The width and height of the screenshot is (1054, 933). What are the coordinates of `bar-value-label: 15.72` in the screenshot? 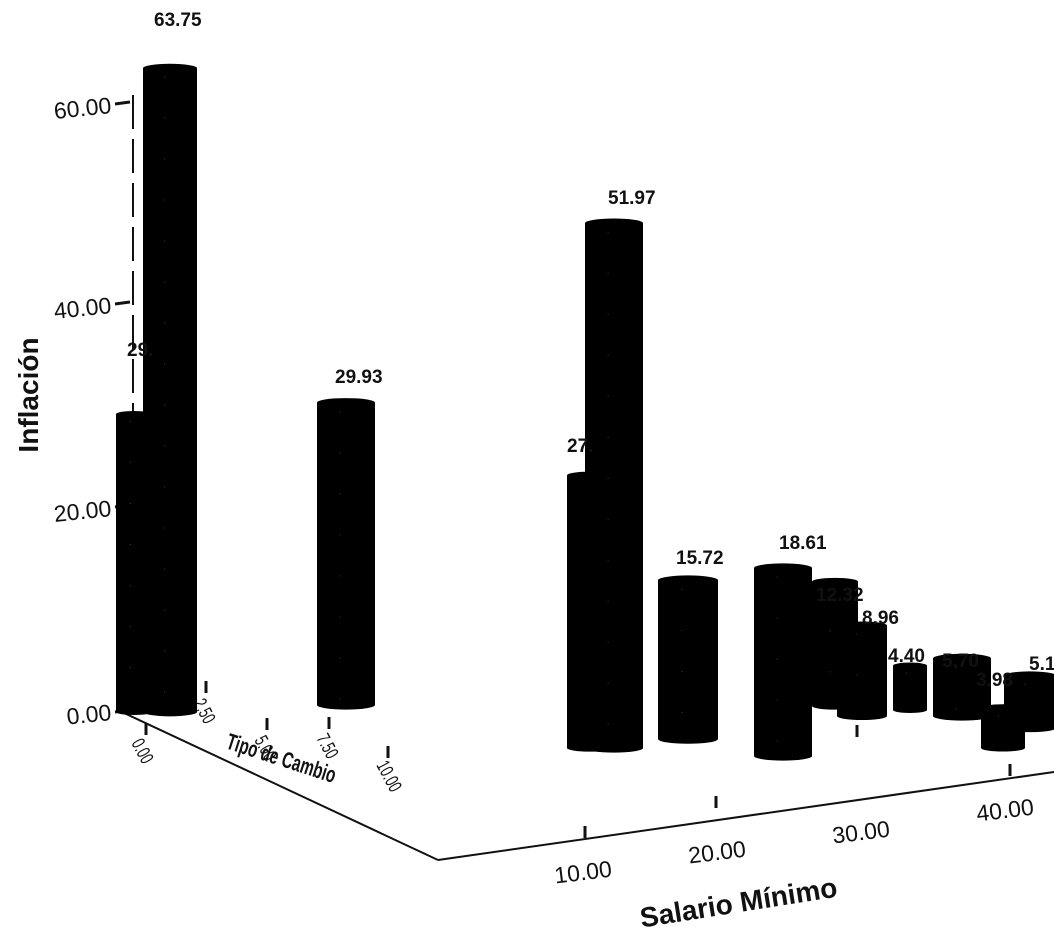 It's located at (700, 558).